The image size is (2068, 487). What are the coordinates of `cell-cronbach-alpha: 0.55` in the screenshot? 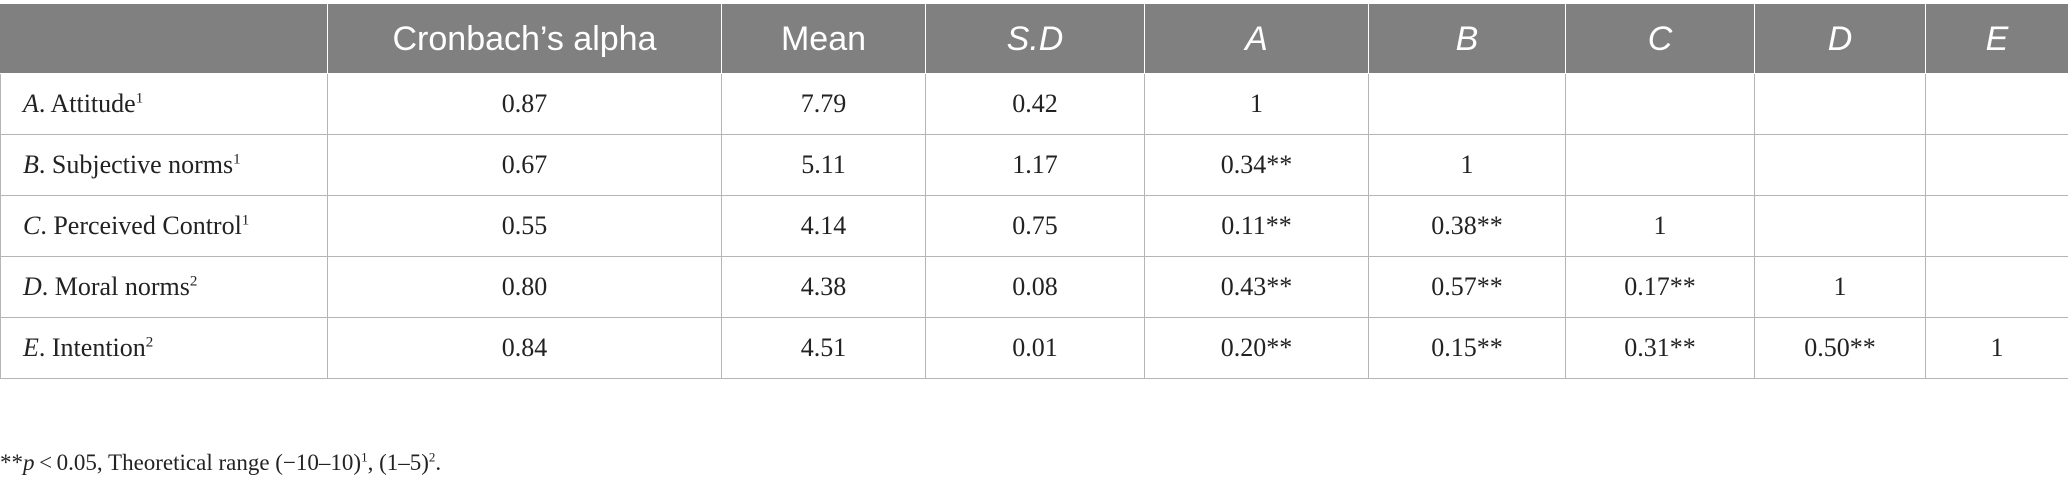 It's located at (524, 226).